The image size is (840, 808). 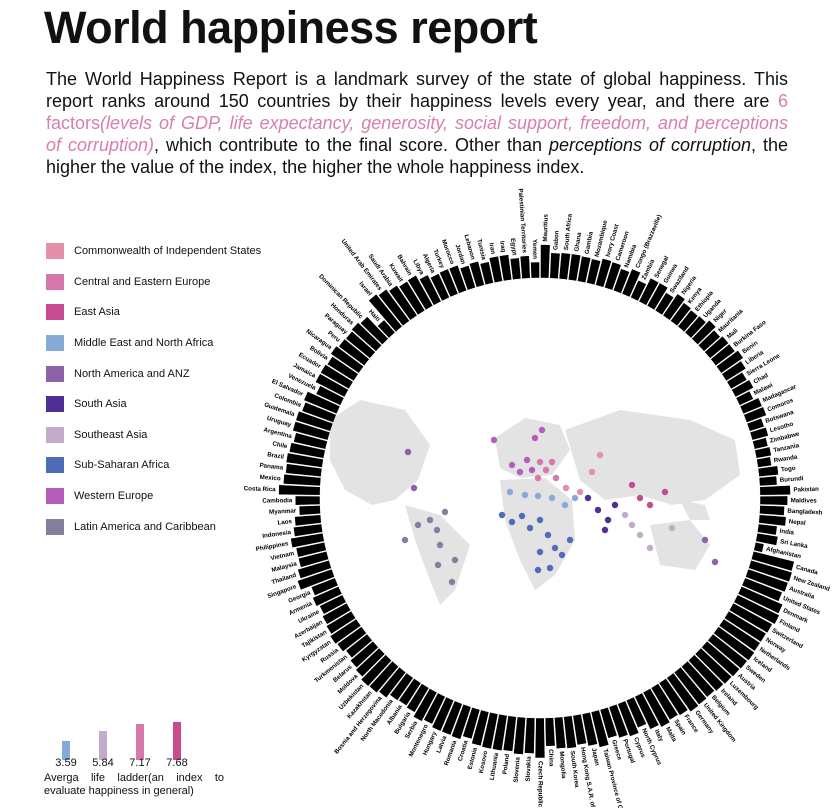 What do you see at coordinates (578, 241) in the screenshot?
I see `country-label: Ghana` at bounding box center [578, 241].